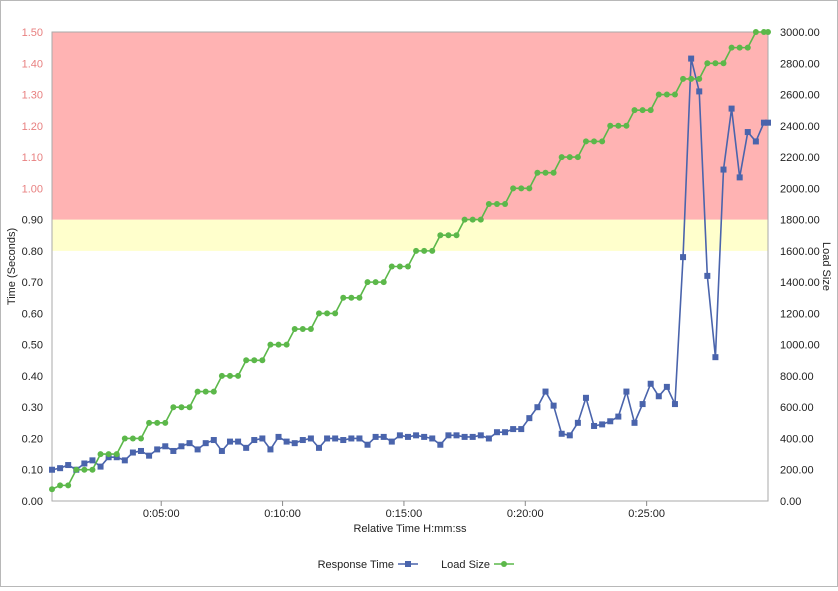 This screenshot has width=838, height=591. What do you see at coordinates (32, 314) in the screenshot?
I see `y-left-tick-label: 0.60` at bounding box center [32, 314].